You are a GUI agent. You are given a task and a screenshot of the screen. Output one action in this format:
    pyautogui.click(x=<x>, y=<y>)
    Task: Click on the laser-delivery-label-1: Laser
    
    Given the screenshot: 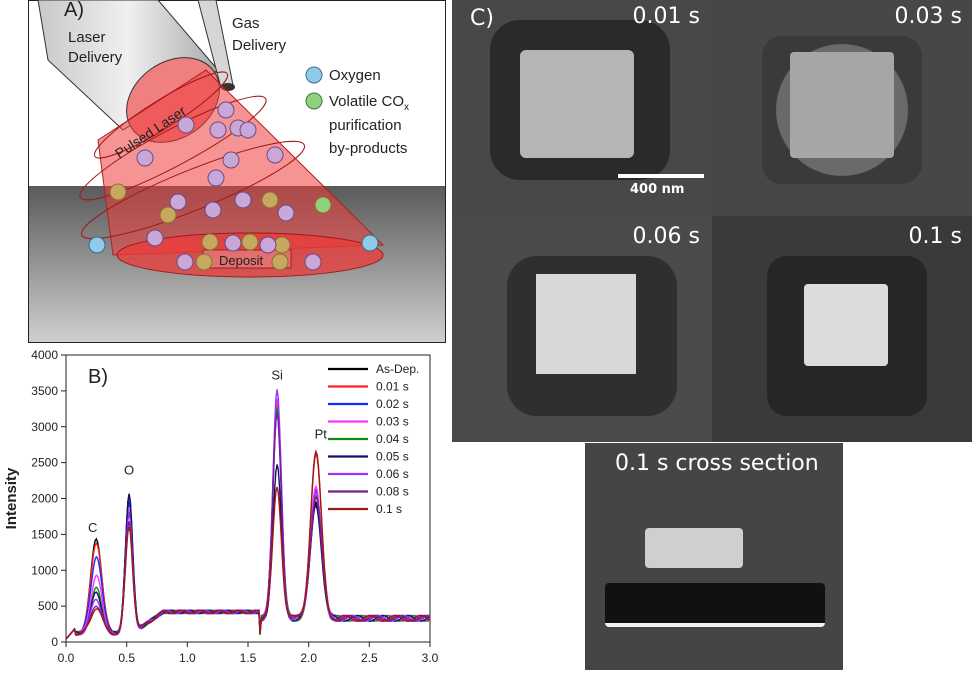 What is the action you would take?
    pyautogui.click(x=87, y=37)
    